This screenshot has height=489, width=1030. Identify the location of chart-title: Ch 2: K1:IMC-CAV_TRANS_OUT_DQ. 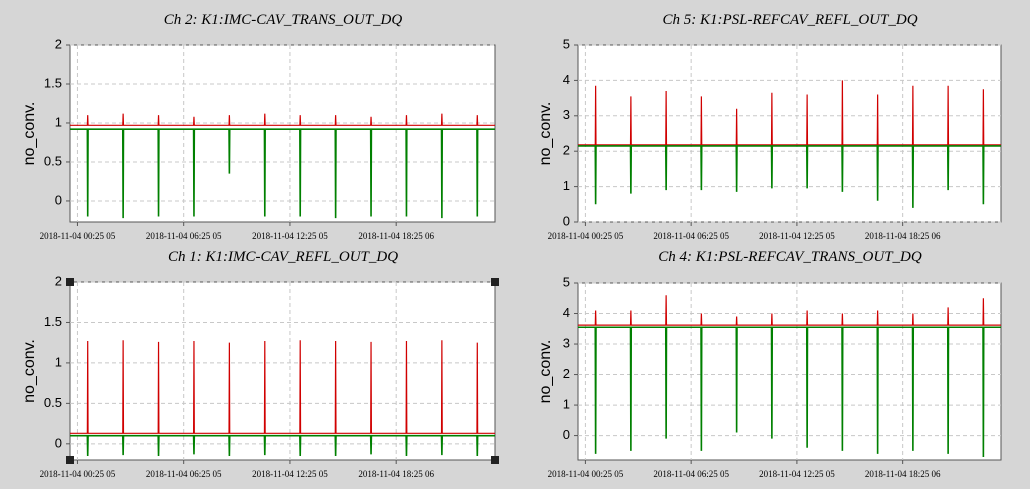
(283, 20).